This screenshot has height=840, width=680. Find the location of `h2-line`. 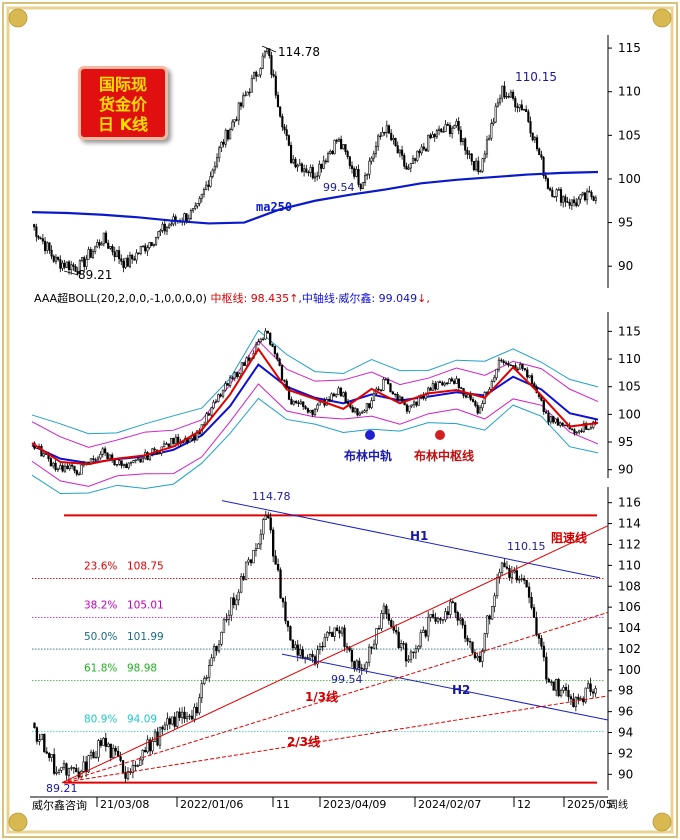

h2-line is located at coordinates (445, 687).